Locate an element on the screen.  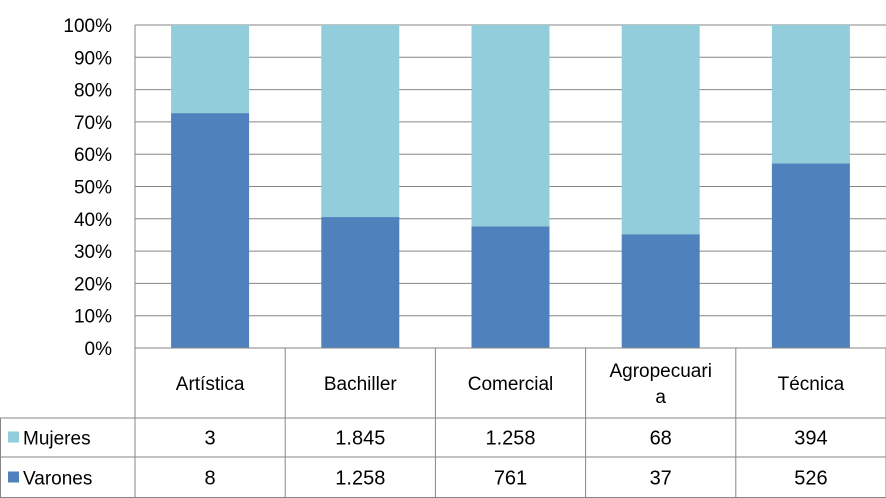
y-tick-label: 40% is located at coordinates (93, 220).